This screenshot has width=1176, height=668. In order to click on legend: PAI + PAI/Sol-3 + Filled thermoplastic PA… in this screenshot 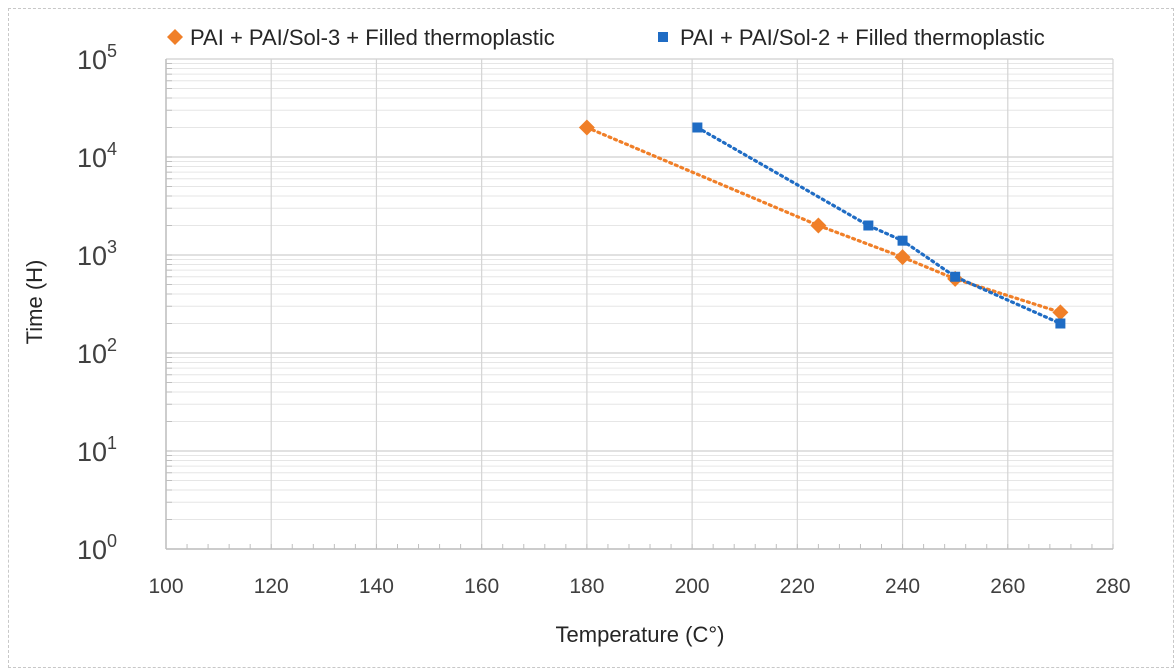, I will do `click(606, 37)`.